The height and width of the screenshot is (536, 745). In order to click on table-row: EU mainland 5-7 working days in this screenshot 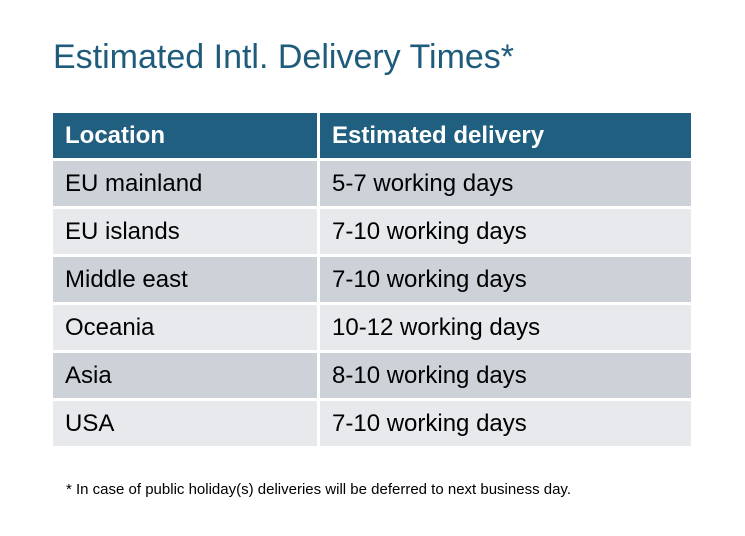, I will do `click(372, 185)`.